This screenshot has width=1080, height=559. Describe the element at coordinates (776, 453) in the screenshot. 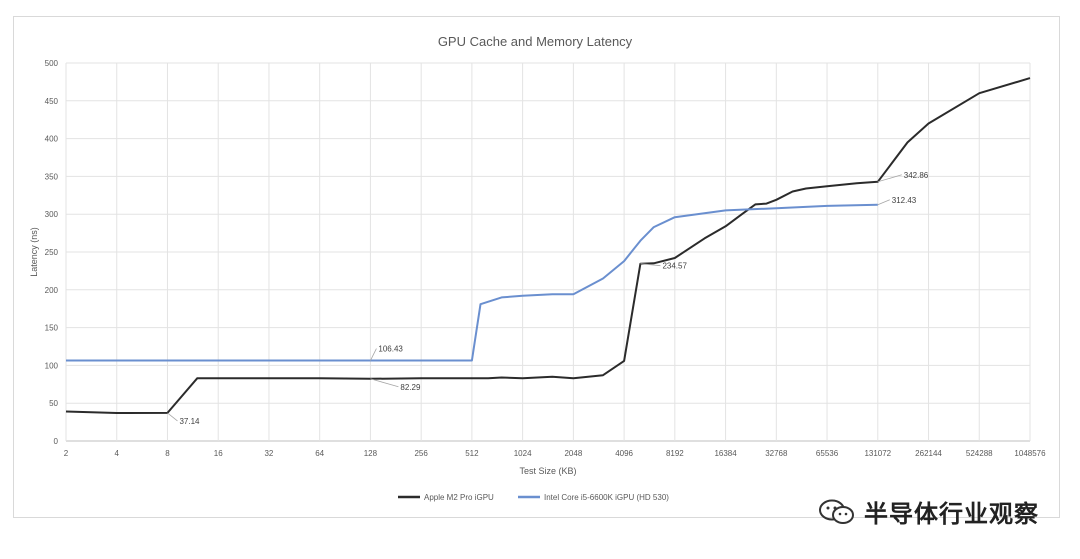

I see `x-tick-label: 32768` at that location.